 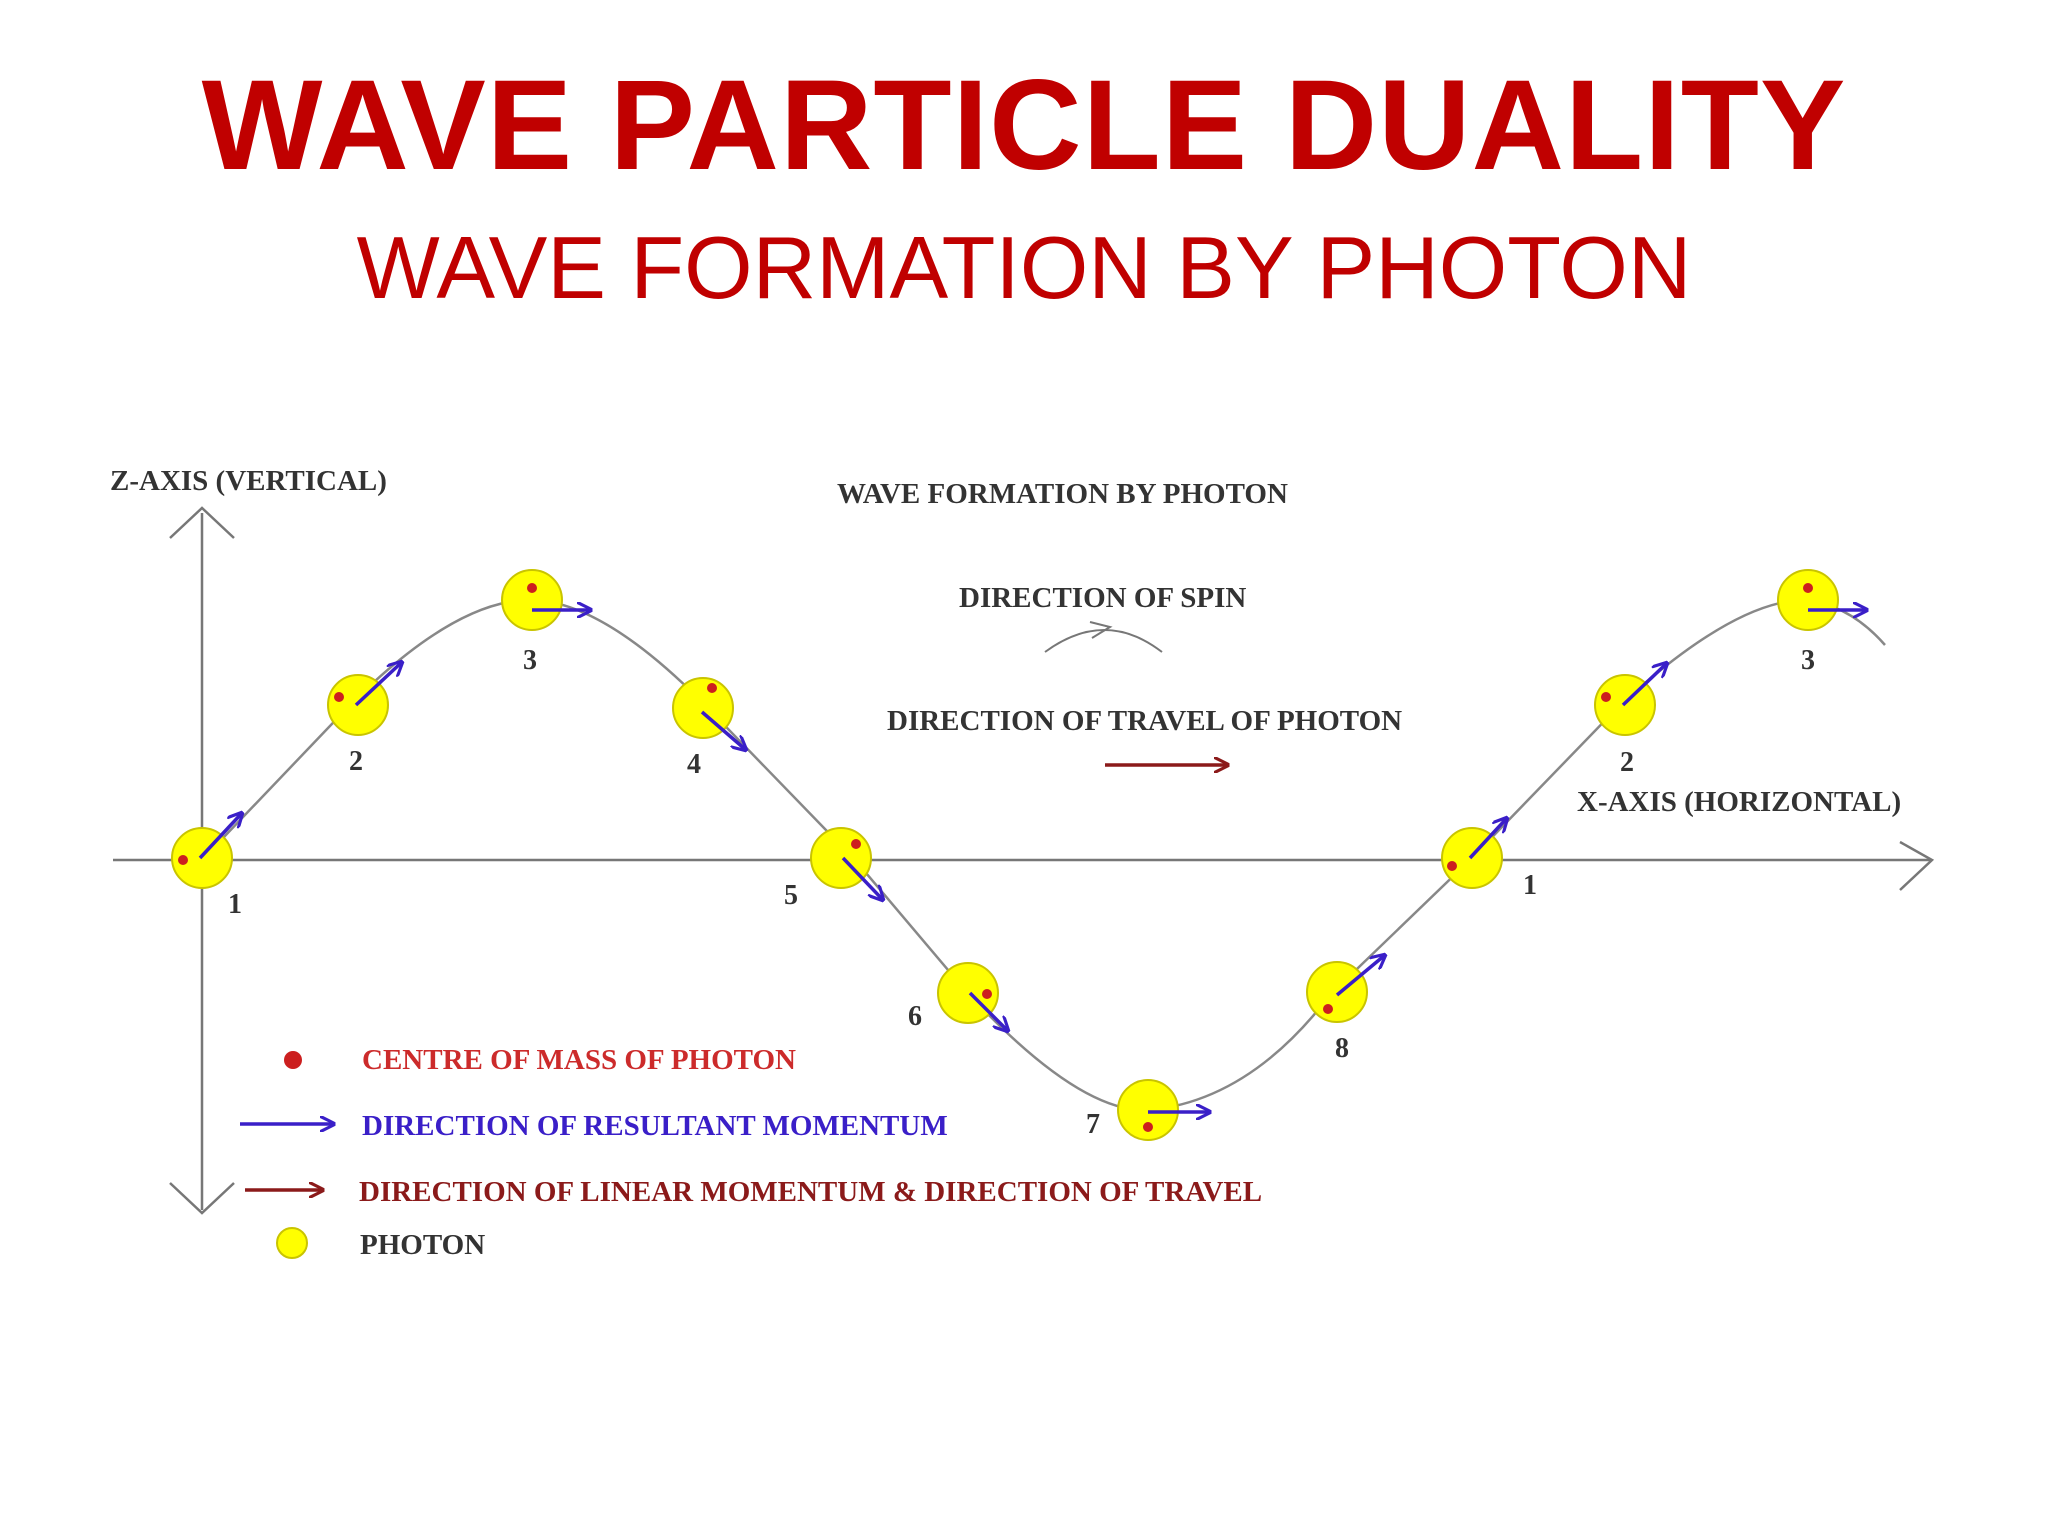 What do you see at coordinates (1345, 1009) in the screenshot?
I see `photon-8: 8` at bounding box center [1345, 1009].